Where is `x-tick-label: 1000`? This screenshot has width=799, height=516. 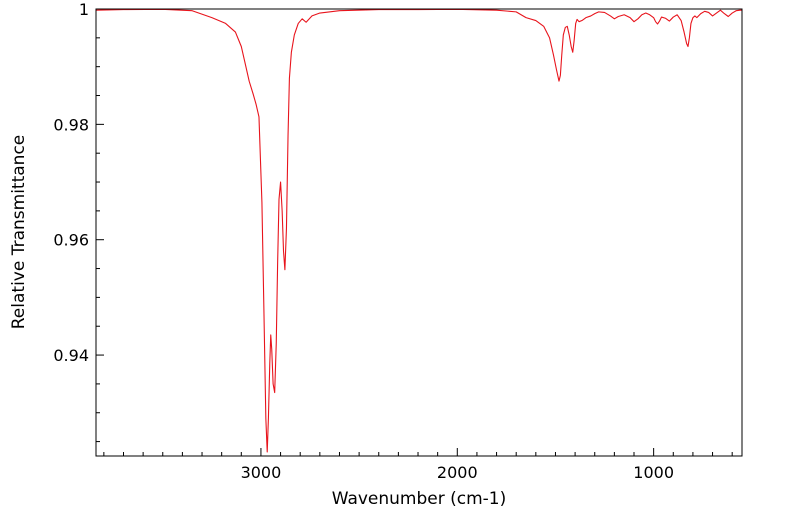
x-tick-label: 1000 is located at coordinates (653, 472).